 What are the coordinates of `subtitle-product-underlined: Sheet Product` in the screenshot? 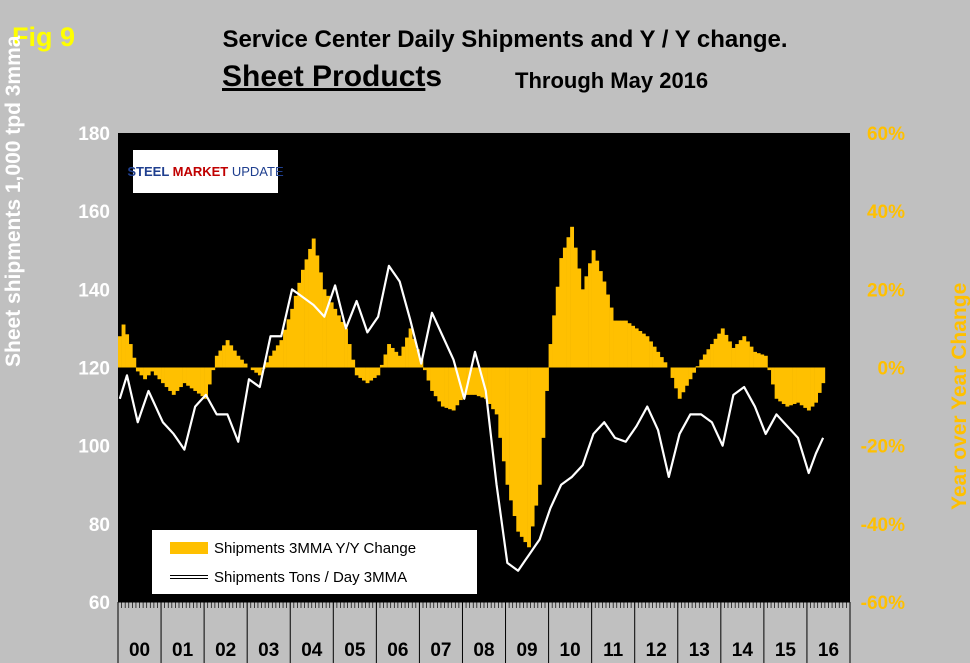 It's located at (324, 76).